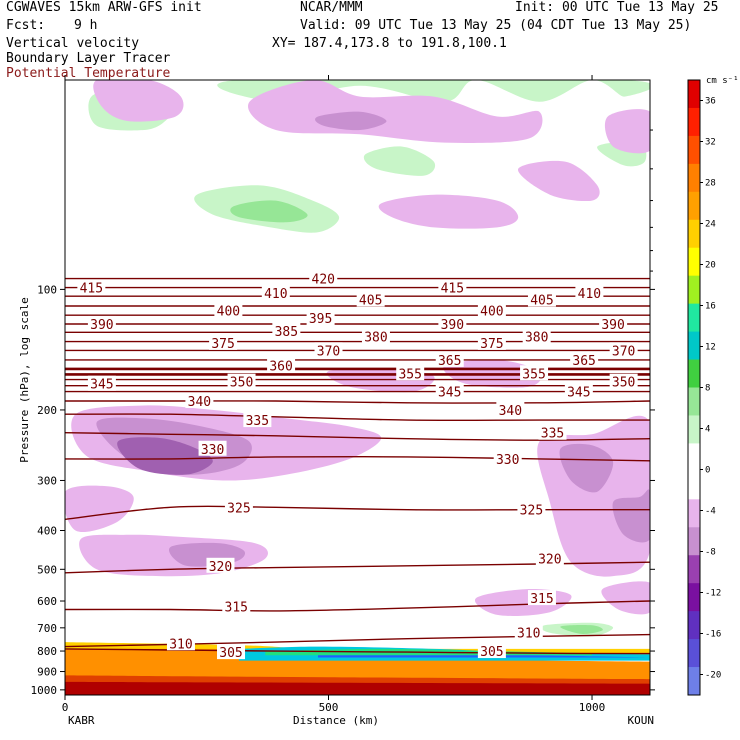 This screenshot has width=740, height=740. What do you see at coordinates (710, 348) in the screenshot?
I see `colorbar-label-12: 12` at bounding box center [710, 348].